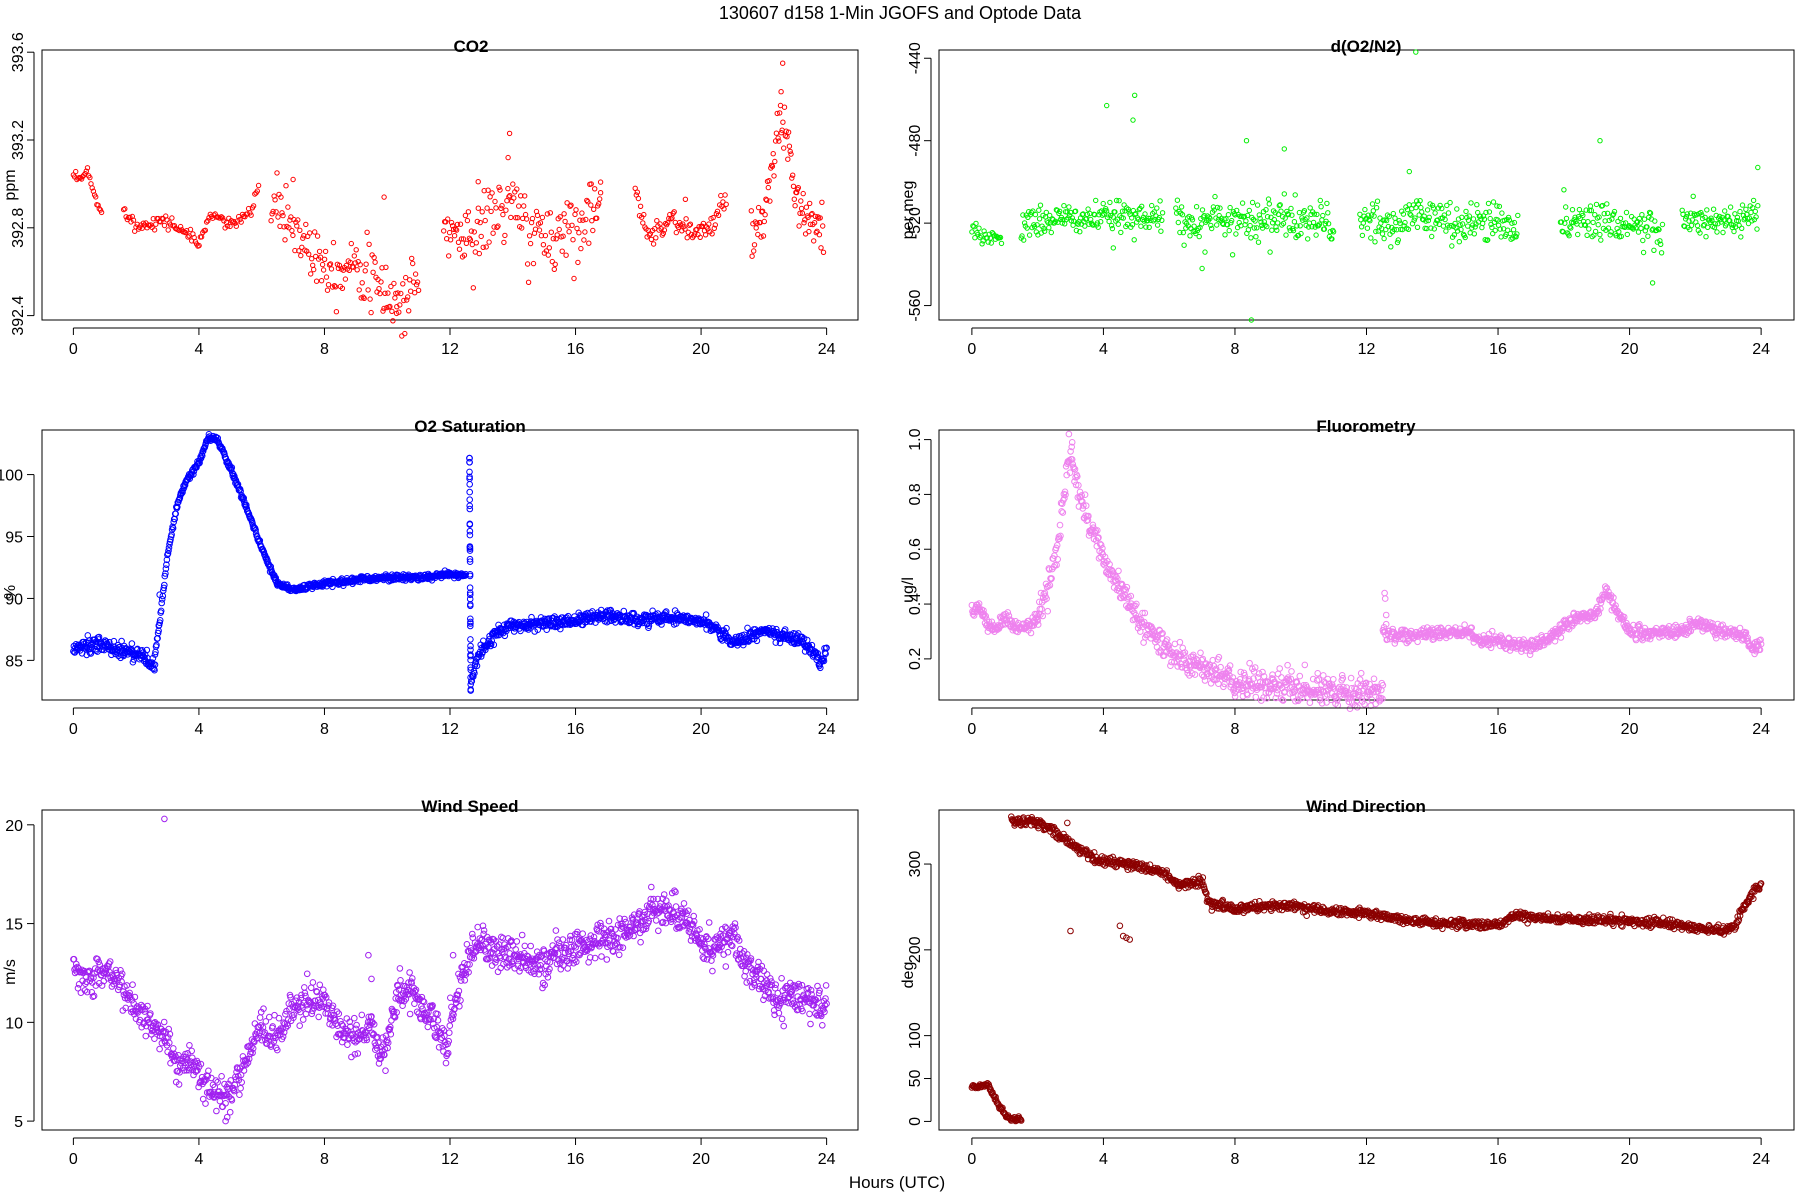  What do you see at coordinates (324, 729) in the screenshot?
I see `o2sat-x-tick-label: 8` at bounding box center [324, 729].